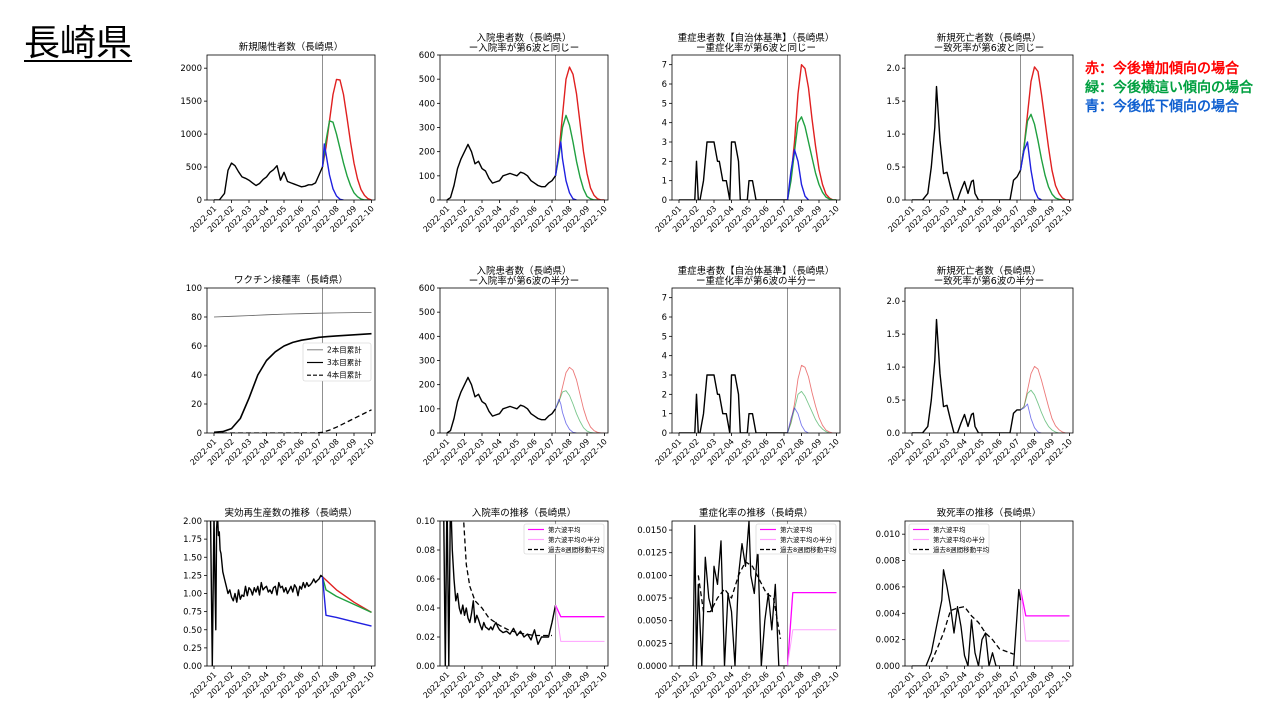 The image size is (1280, 720). Describe the element at coordinates (664, 104) in the screenshot. I see `y-tick-label: 5` at that location.